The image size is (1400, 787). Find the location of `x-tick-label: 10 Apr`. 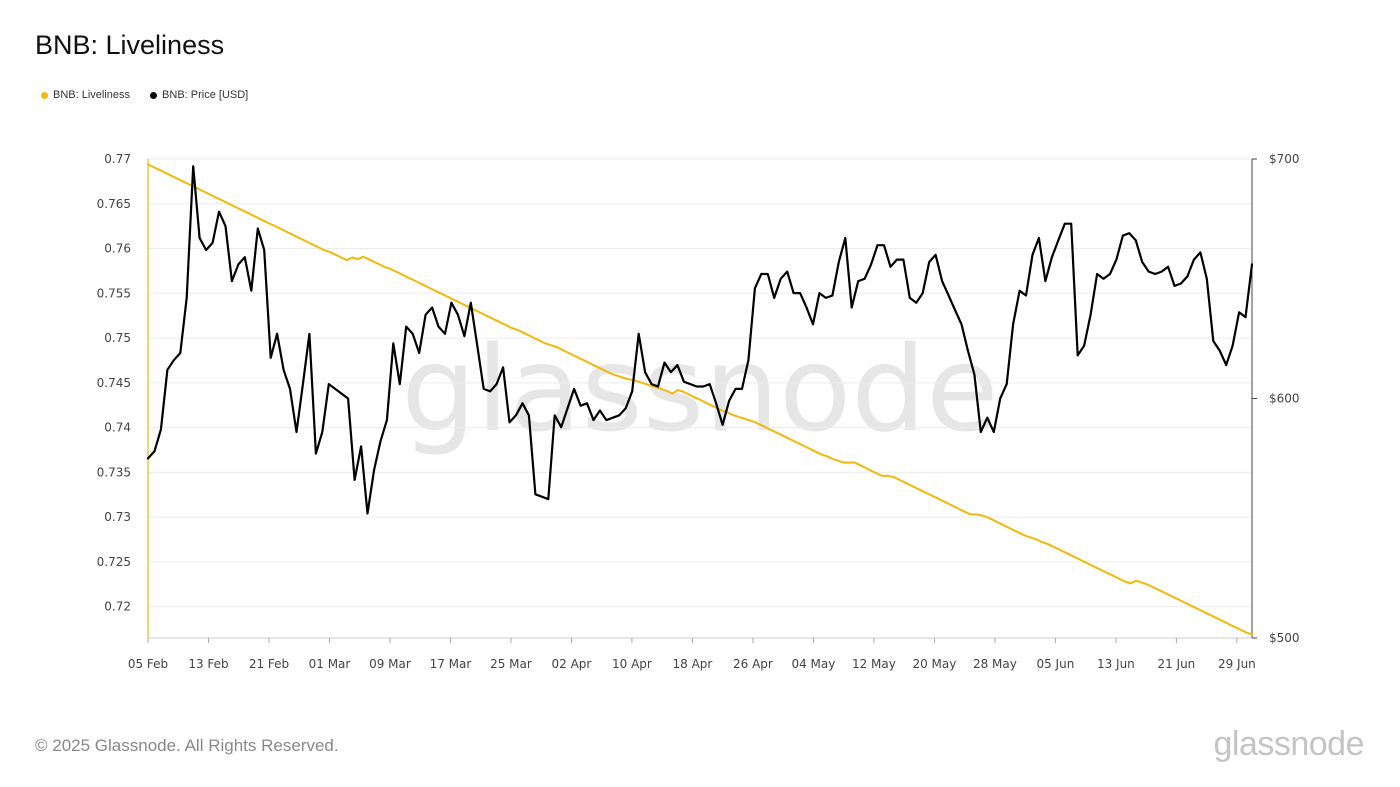

x-tick-label: 10 Apr is located at coordinates (632, 664).